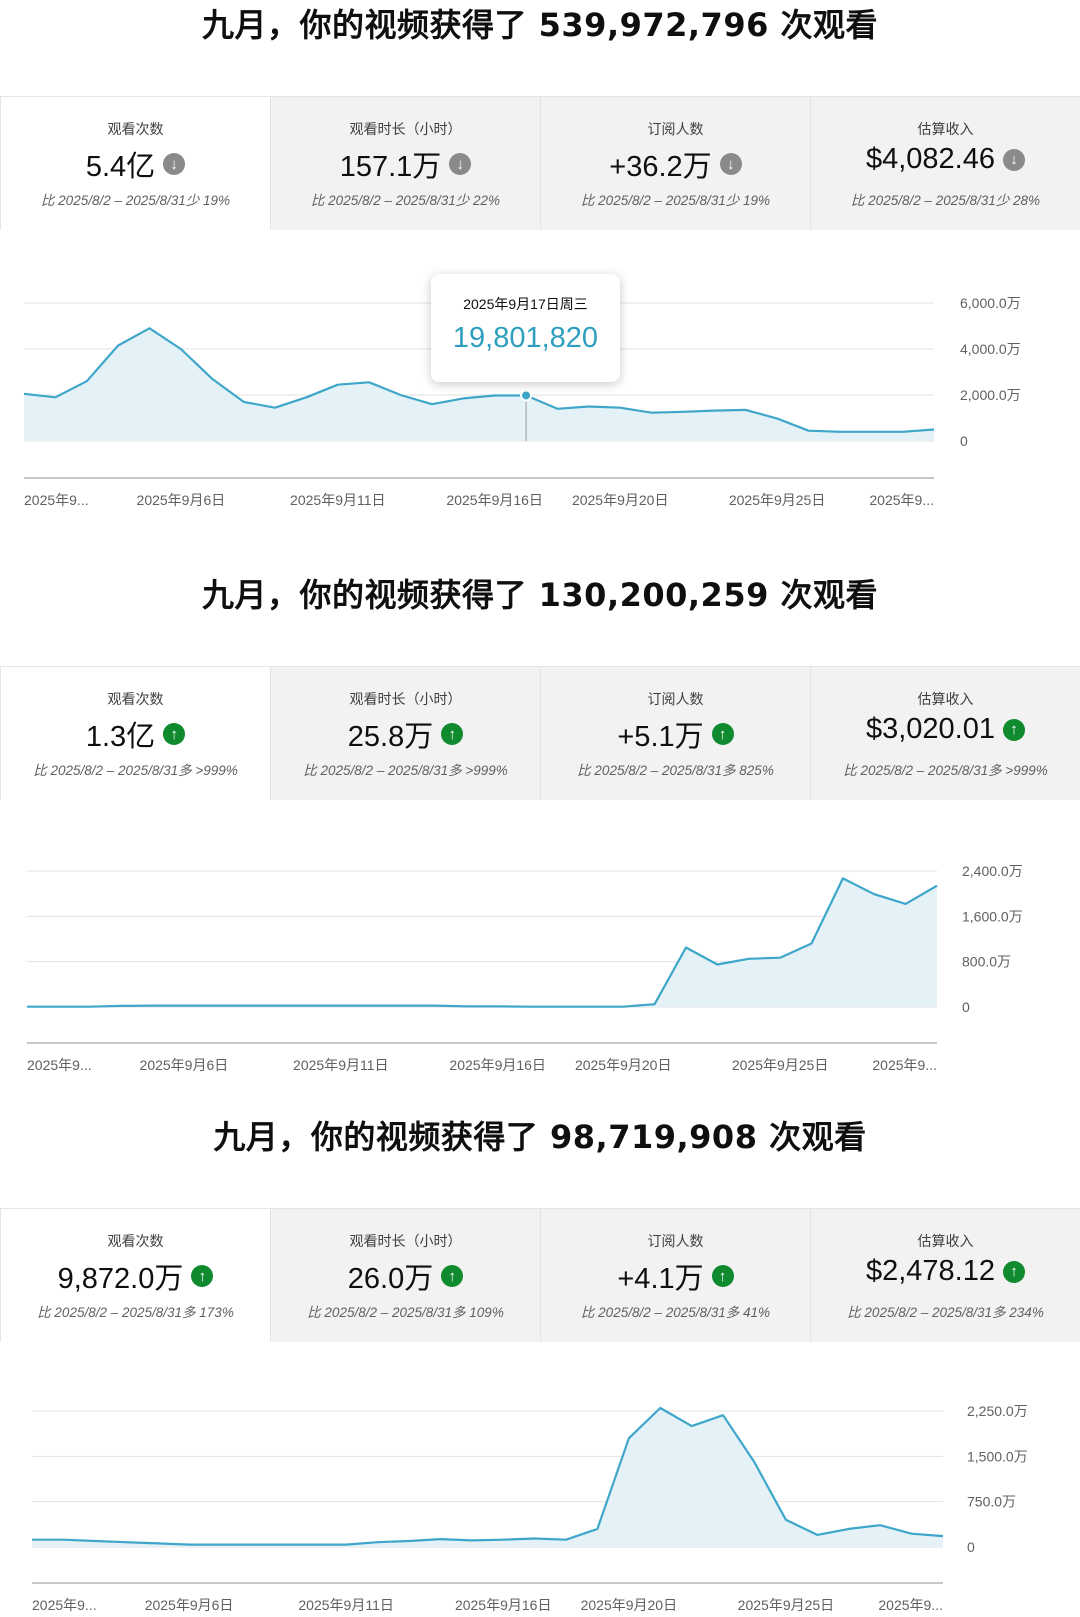 The width and height of the screenshot is (1080, 1617). Describe the element at coordinates (390, 1279) in the screenshot. I see `metric-value: 26.0万` at that location.